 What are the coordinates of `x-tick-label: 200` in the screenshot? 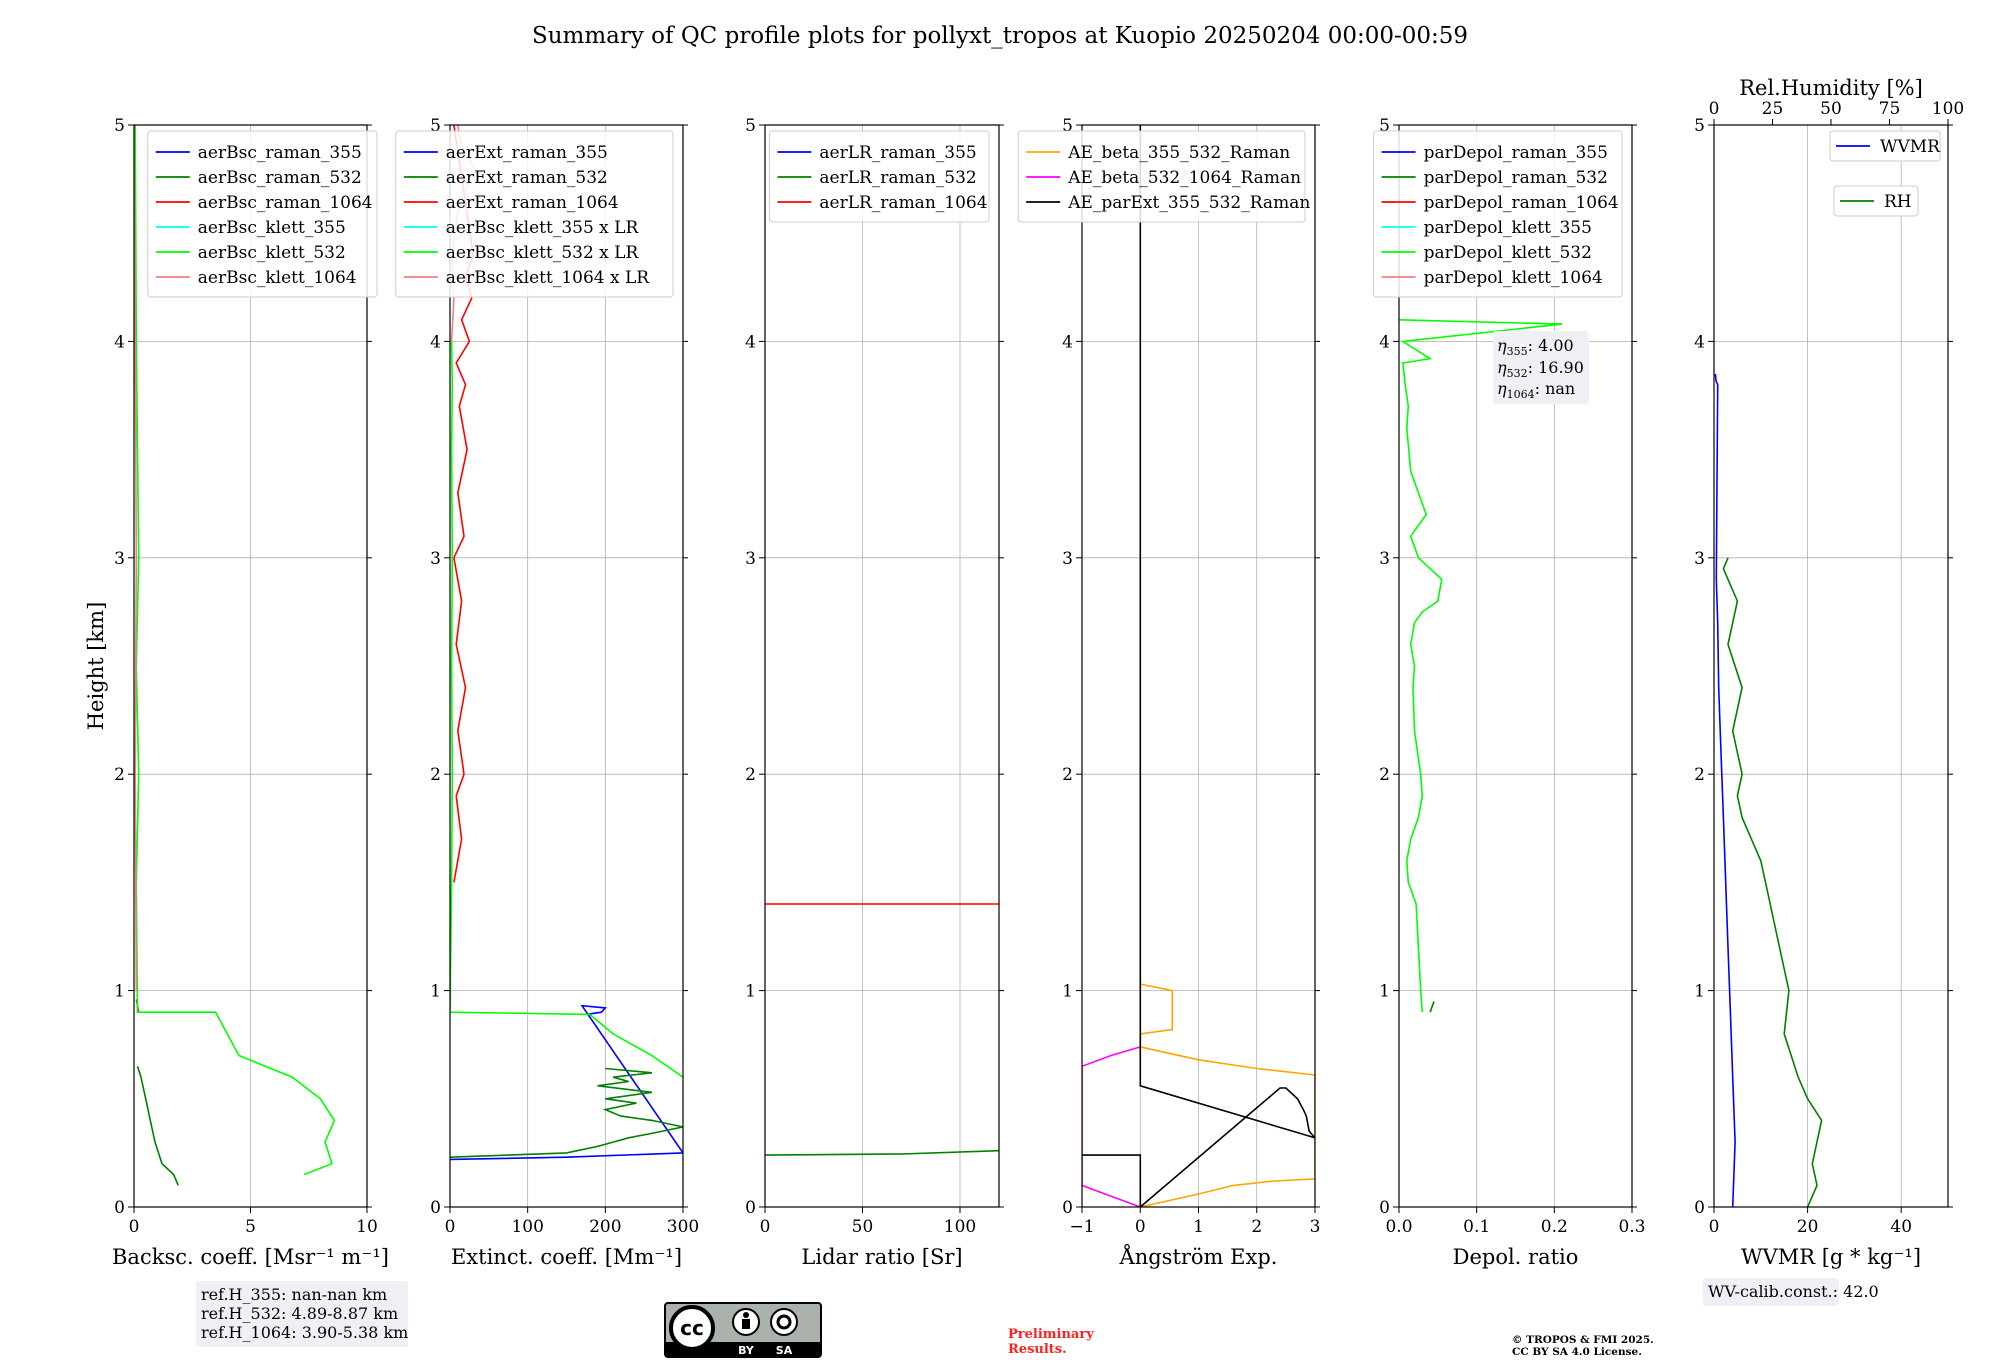 It's located at (605, 1227).